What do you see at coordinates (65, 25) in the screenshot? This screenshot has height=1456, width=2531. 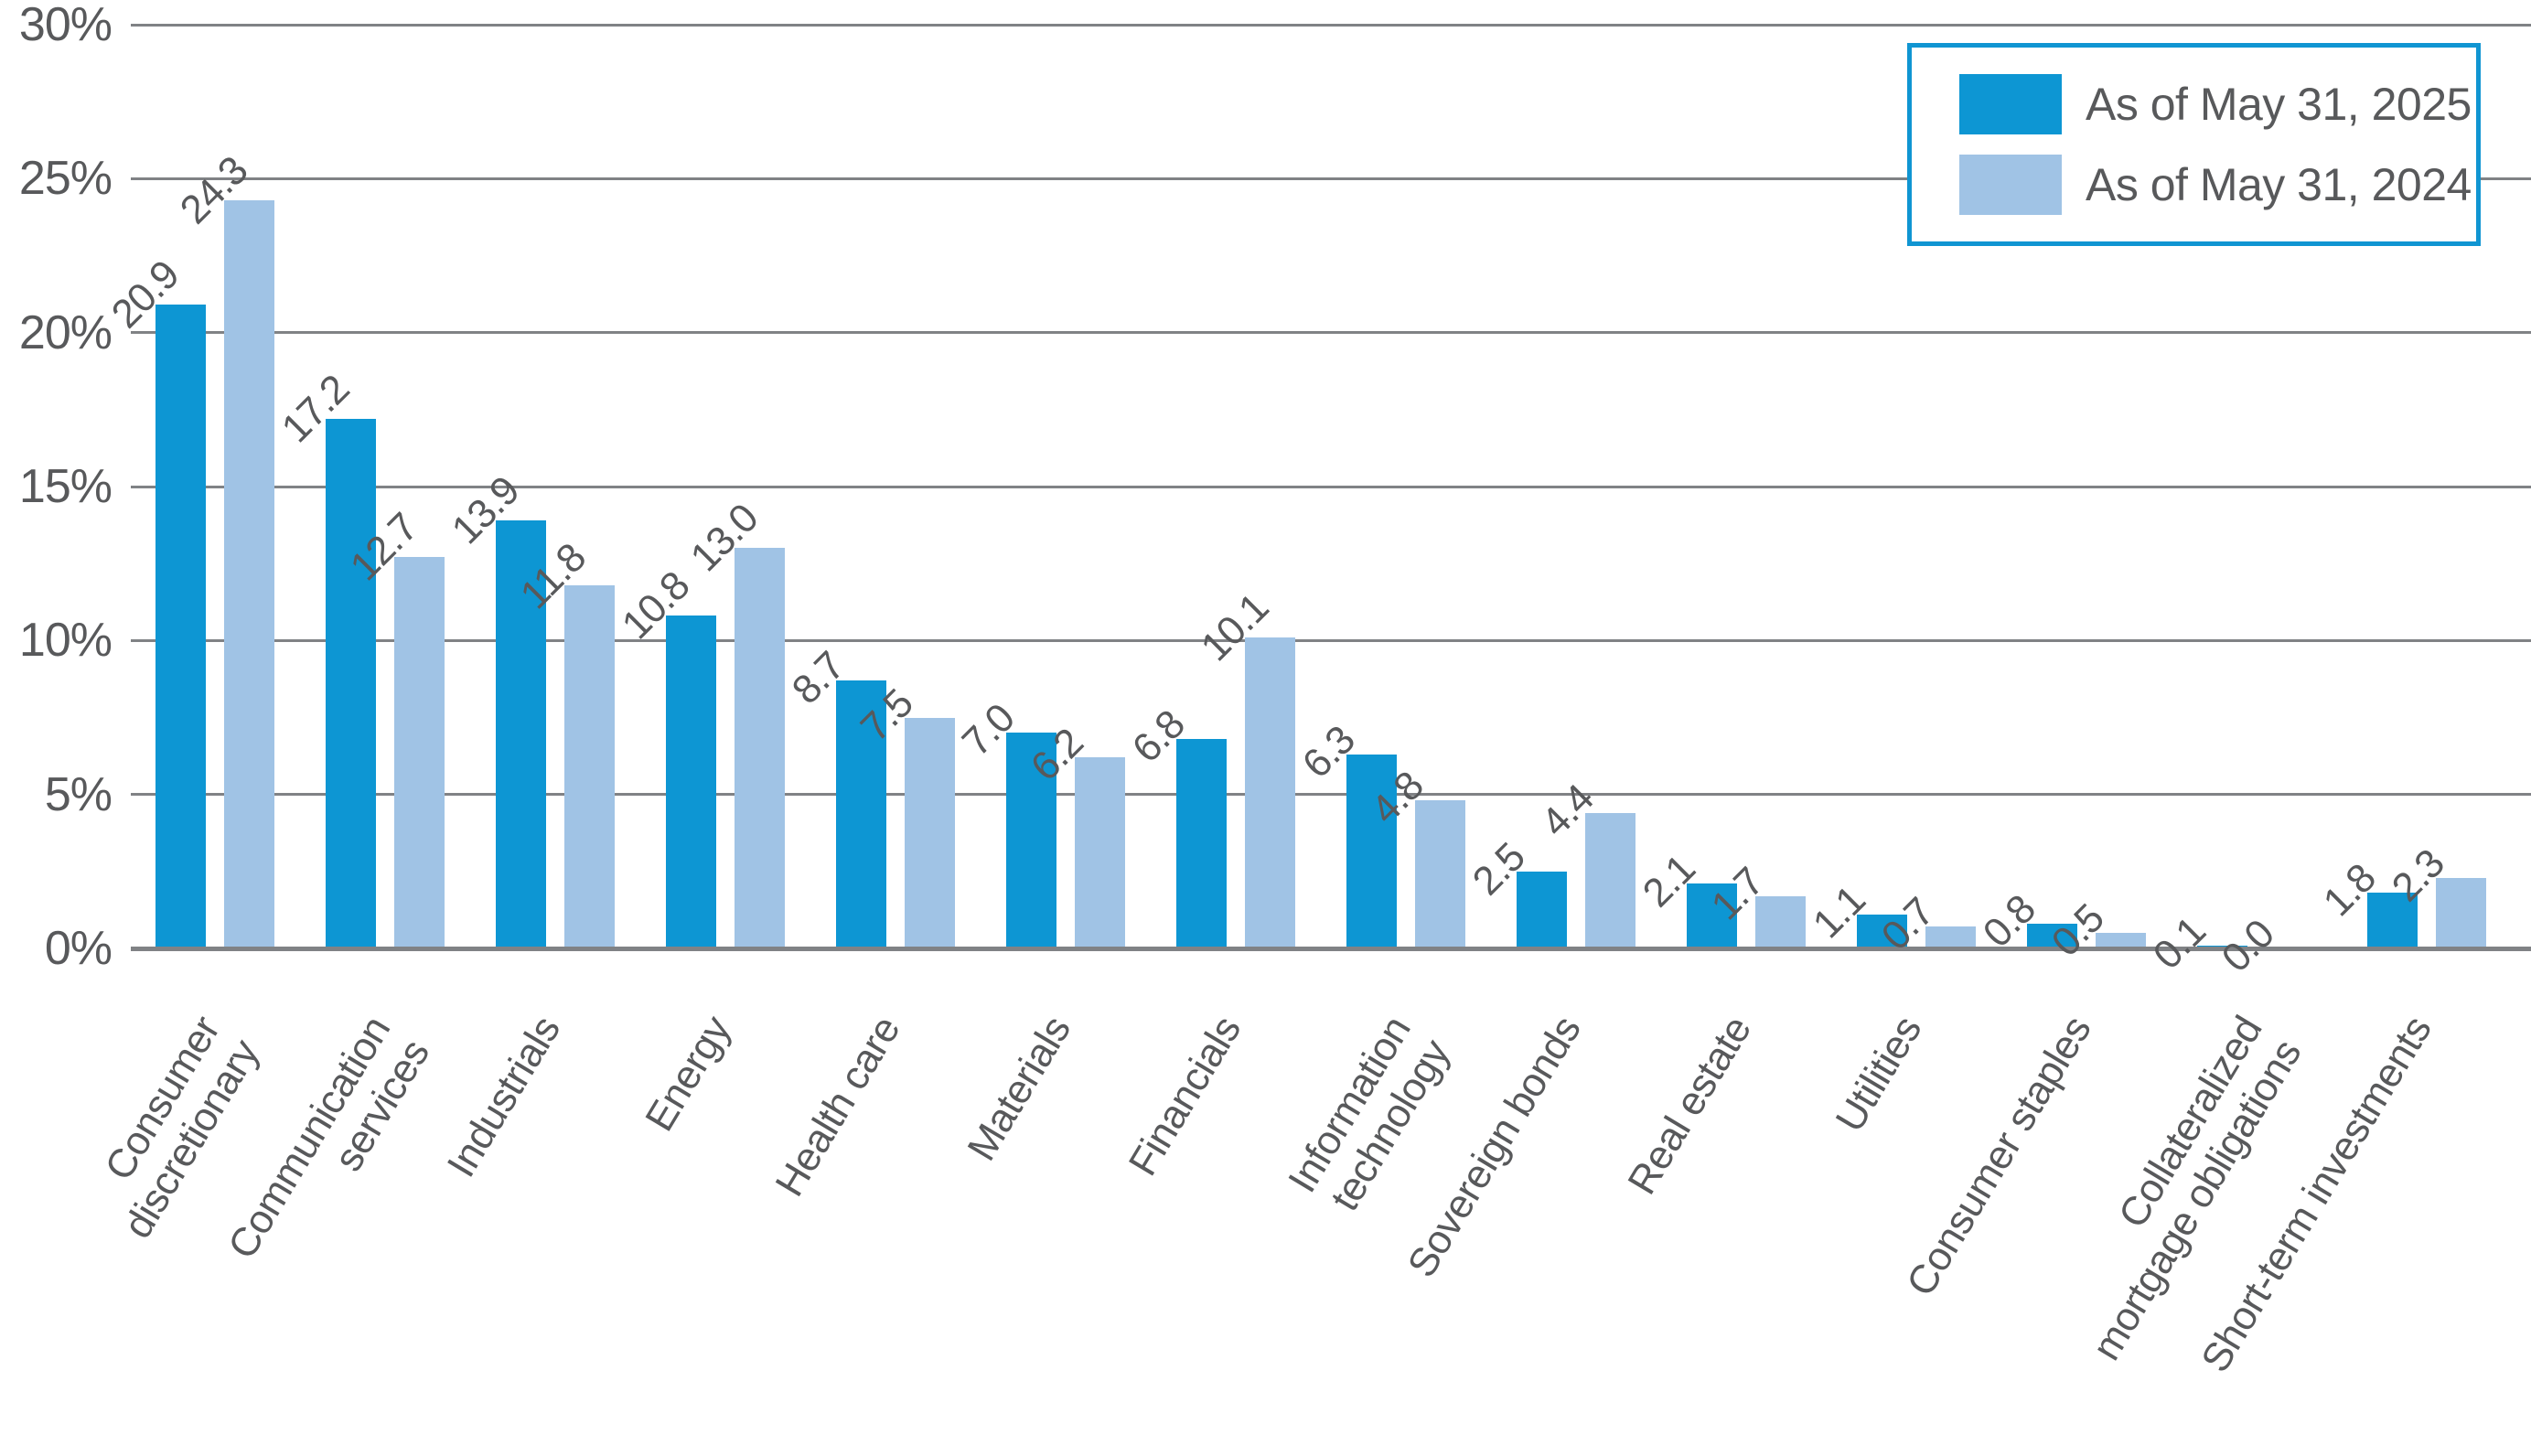 I see `y-axis-tick-label: 30%` at bounding box center [65, 25].